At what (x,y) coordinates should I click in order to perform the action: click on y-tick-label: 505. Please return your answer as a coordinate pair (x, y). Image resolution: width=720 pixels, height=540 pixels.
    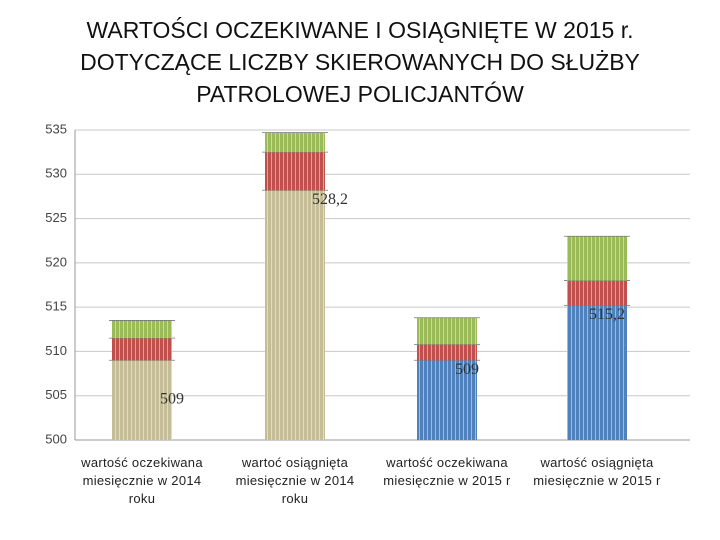
    Looking at the image, I should click on (56, 394).